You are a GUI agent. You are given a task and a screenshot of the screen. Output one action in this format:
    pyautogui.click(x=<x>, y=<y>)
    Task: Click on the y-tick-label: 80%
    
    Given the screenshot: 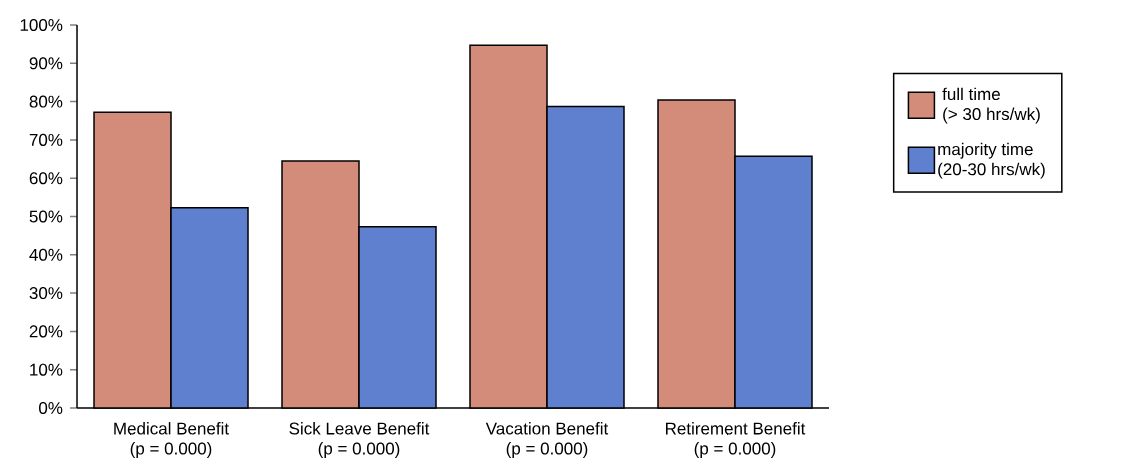 What is the action you would take?
    pyautogui.click(x=46, y=101)
    